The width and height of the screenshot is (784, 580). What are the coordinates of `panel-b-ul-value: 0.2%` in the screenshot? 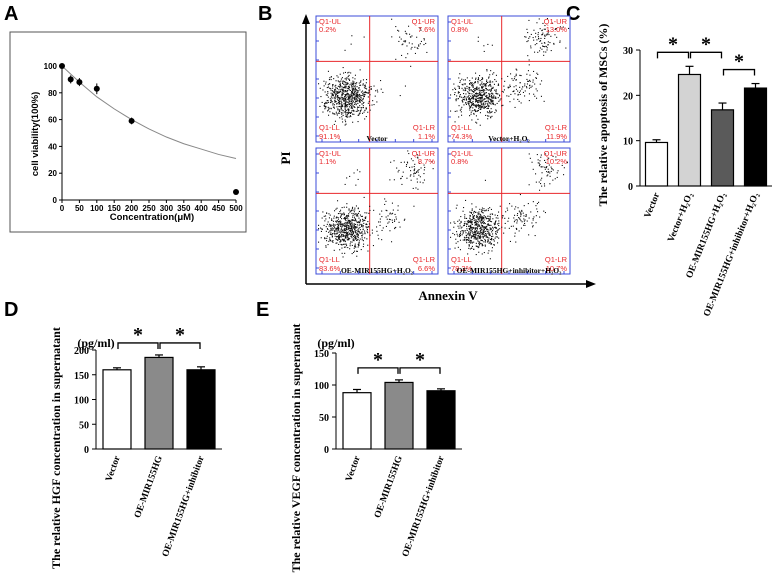 It's located at (327, 29).